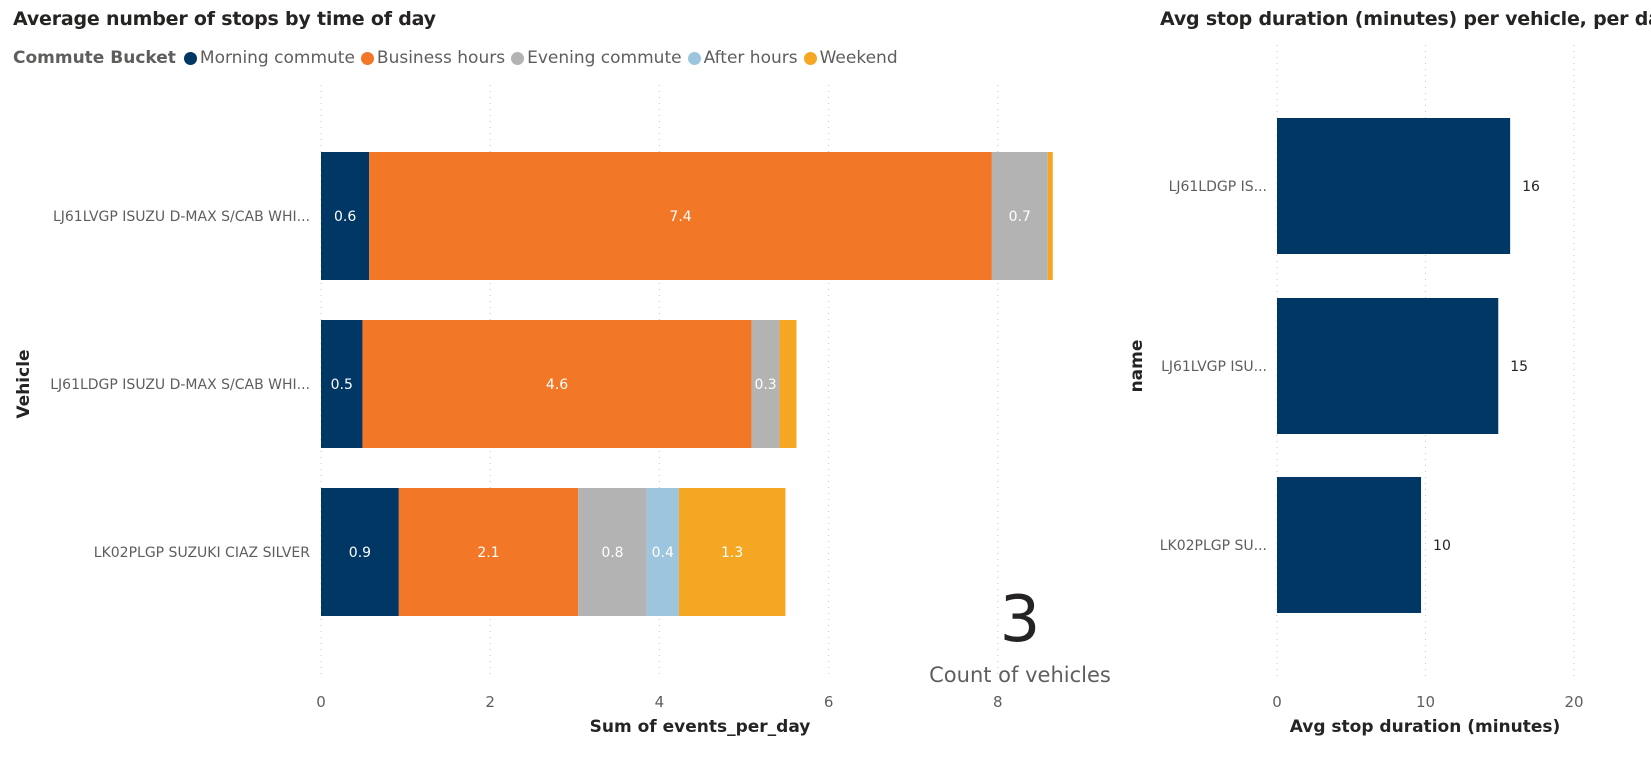 The image size is (1651, 766). What do you see at coordinates (604, 58) in the screenshot?
I see `legend-label: Evening commute` at bounding box center [604, 58].